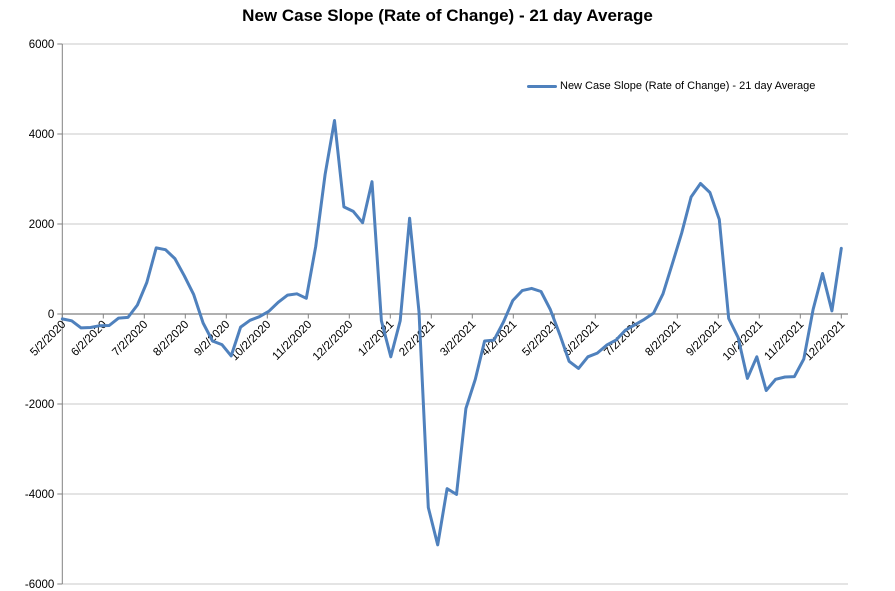 The height and width of the screenshot is (591, 895). I want to click on x-tick-label: 9/2/2021, so click(704, 339).